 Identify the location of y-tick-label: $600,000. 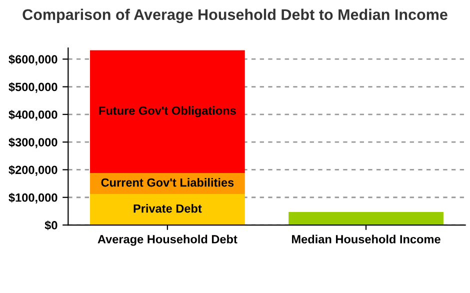
(33, 60).